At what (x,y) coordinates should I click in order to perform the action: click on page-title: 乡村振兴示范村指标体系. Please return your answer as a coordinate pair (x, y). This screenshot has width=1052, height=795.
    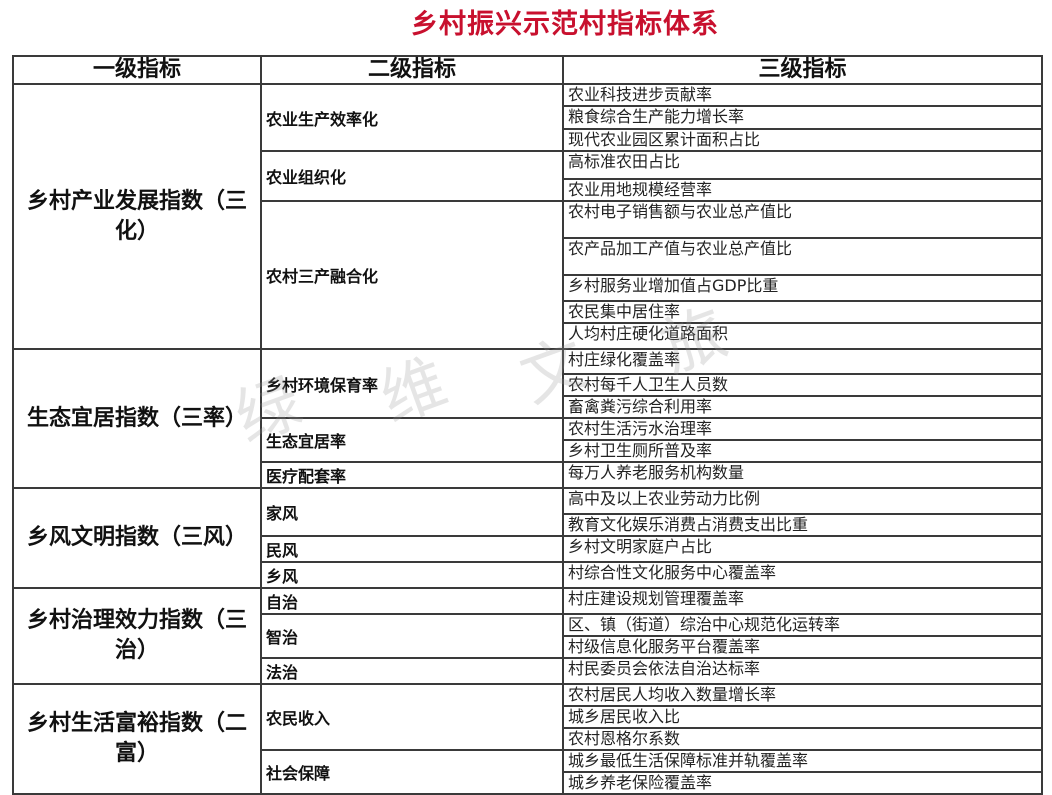
    Looking at the image, I should click on (565, 24).